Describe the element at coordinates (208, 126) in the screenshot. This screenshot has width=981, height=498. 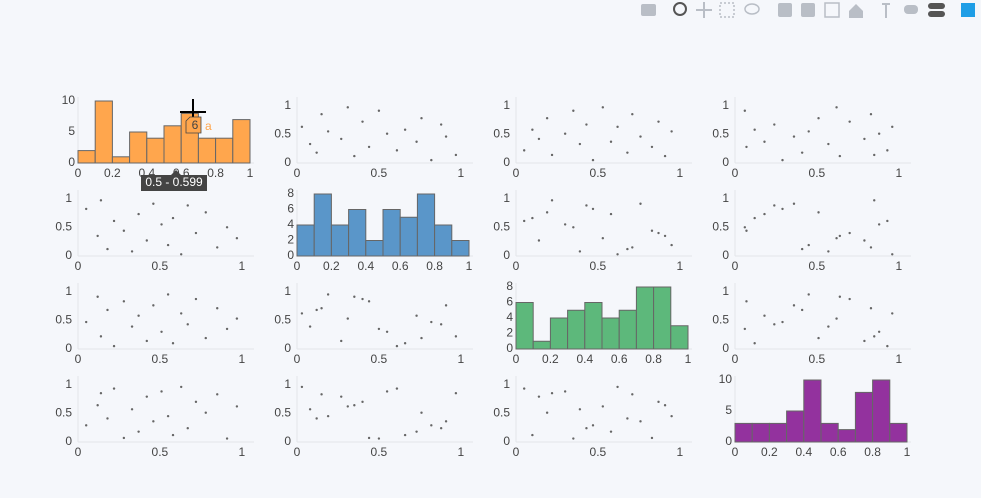
I see `hover-trace-name: a` at that location.